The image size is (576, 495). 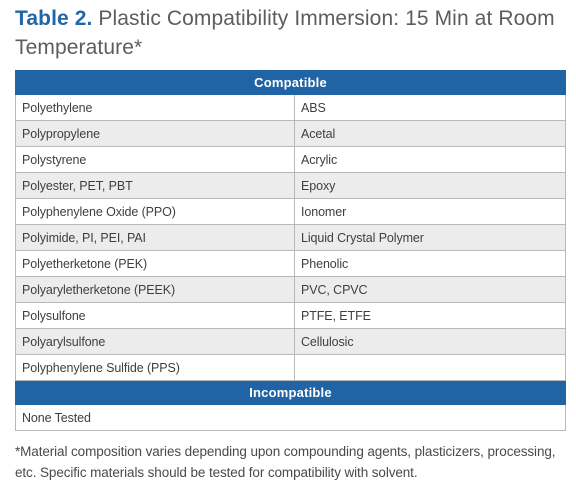 I want to click on table-cell: Ionomer, so click(x=430, y=211).